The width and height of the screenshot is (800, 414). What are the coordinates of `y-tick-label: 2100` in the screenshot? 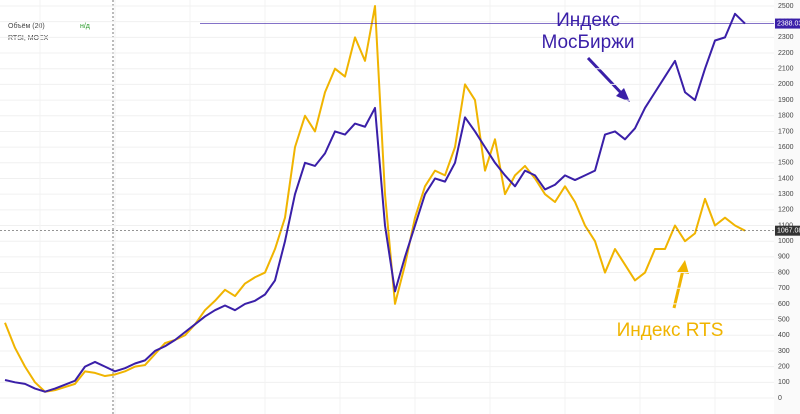 It's located at (786, 69).